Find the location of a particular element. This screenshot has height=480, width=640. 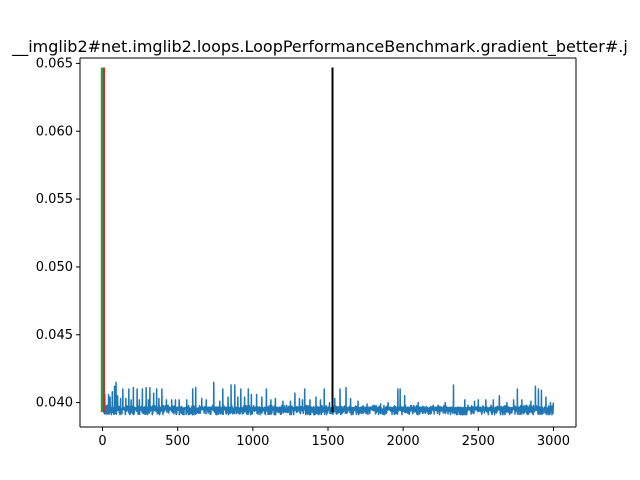

y-tick-label-3: 0.055 is located at coordinates (54, 199).